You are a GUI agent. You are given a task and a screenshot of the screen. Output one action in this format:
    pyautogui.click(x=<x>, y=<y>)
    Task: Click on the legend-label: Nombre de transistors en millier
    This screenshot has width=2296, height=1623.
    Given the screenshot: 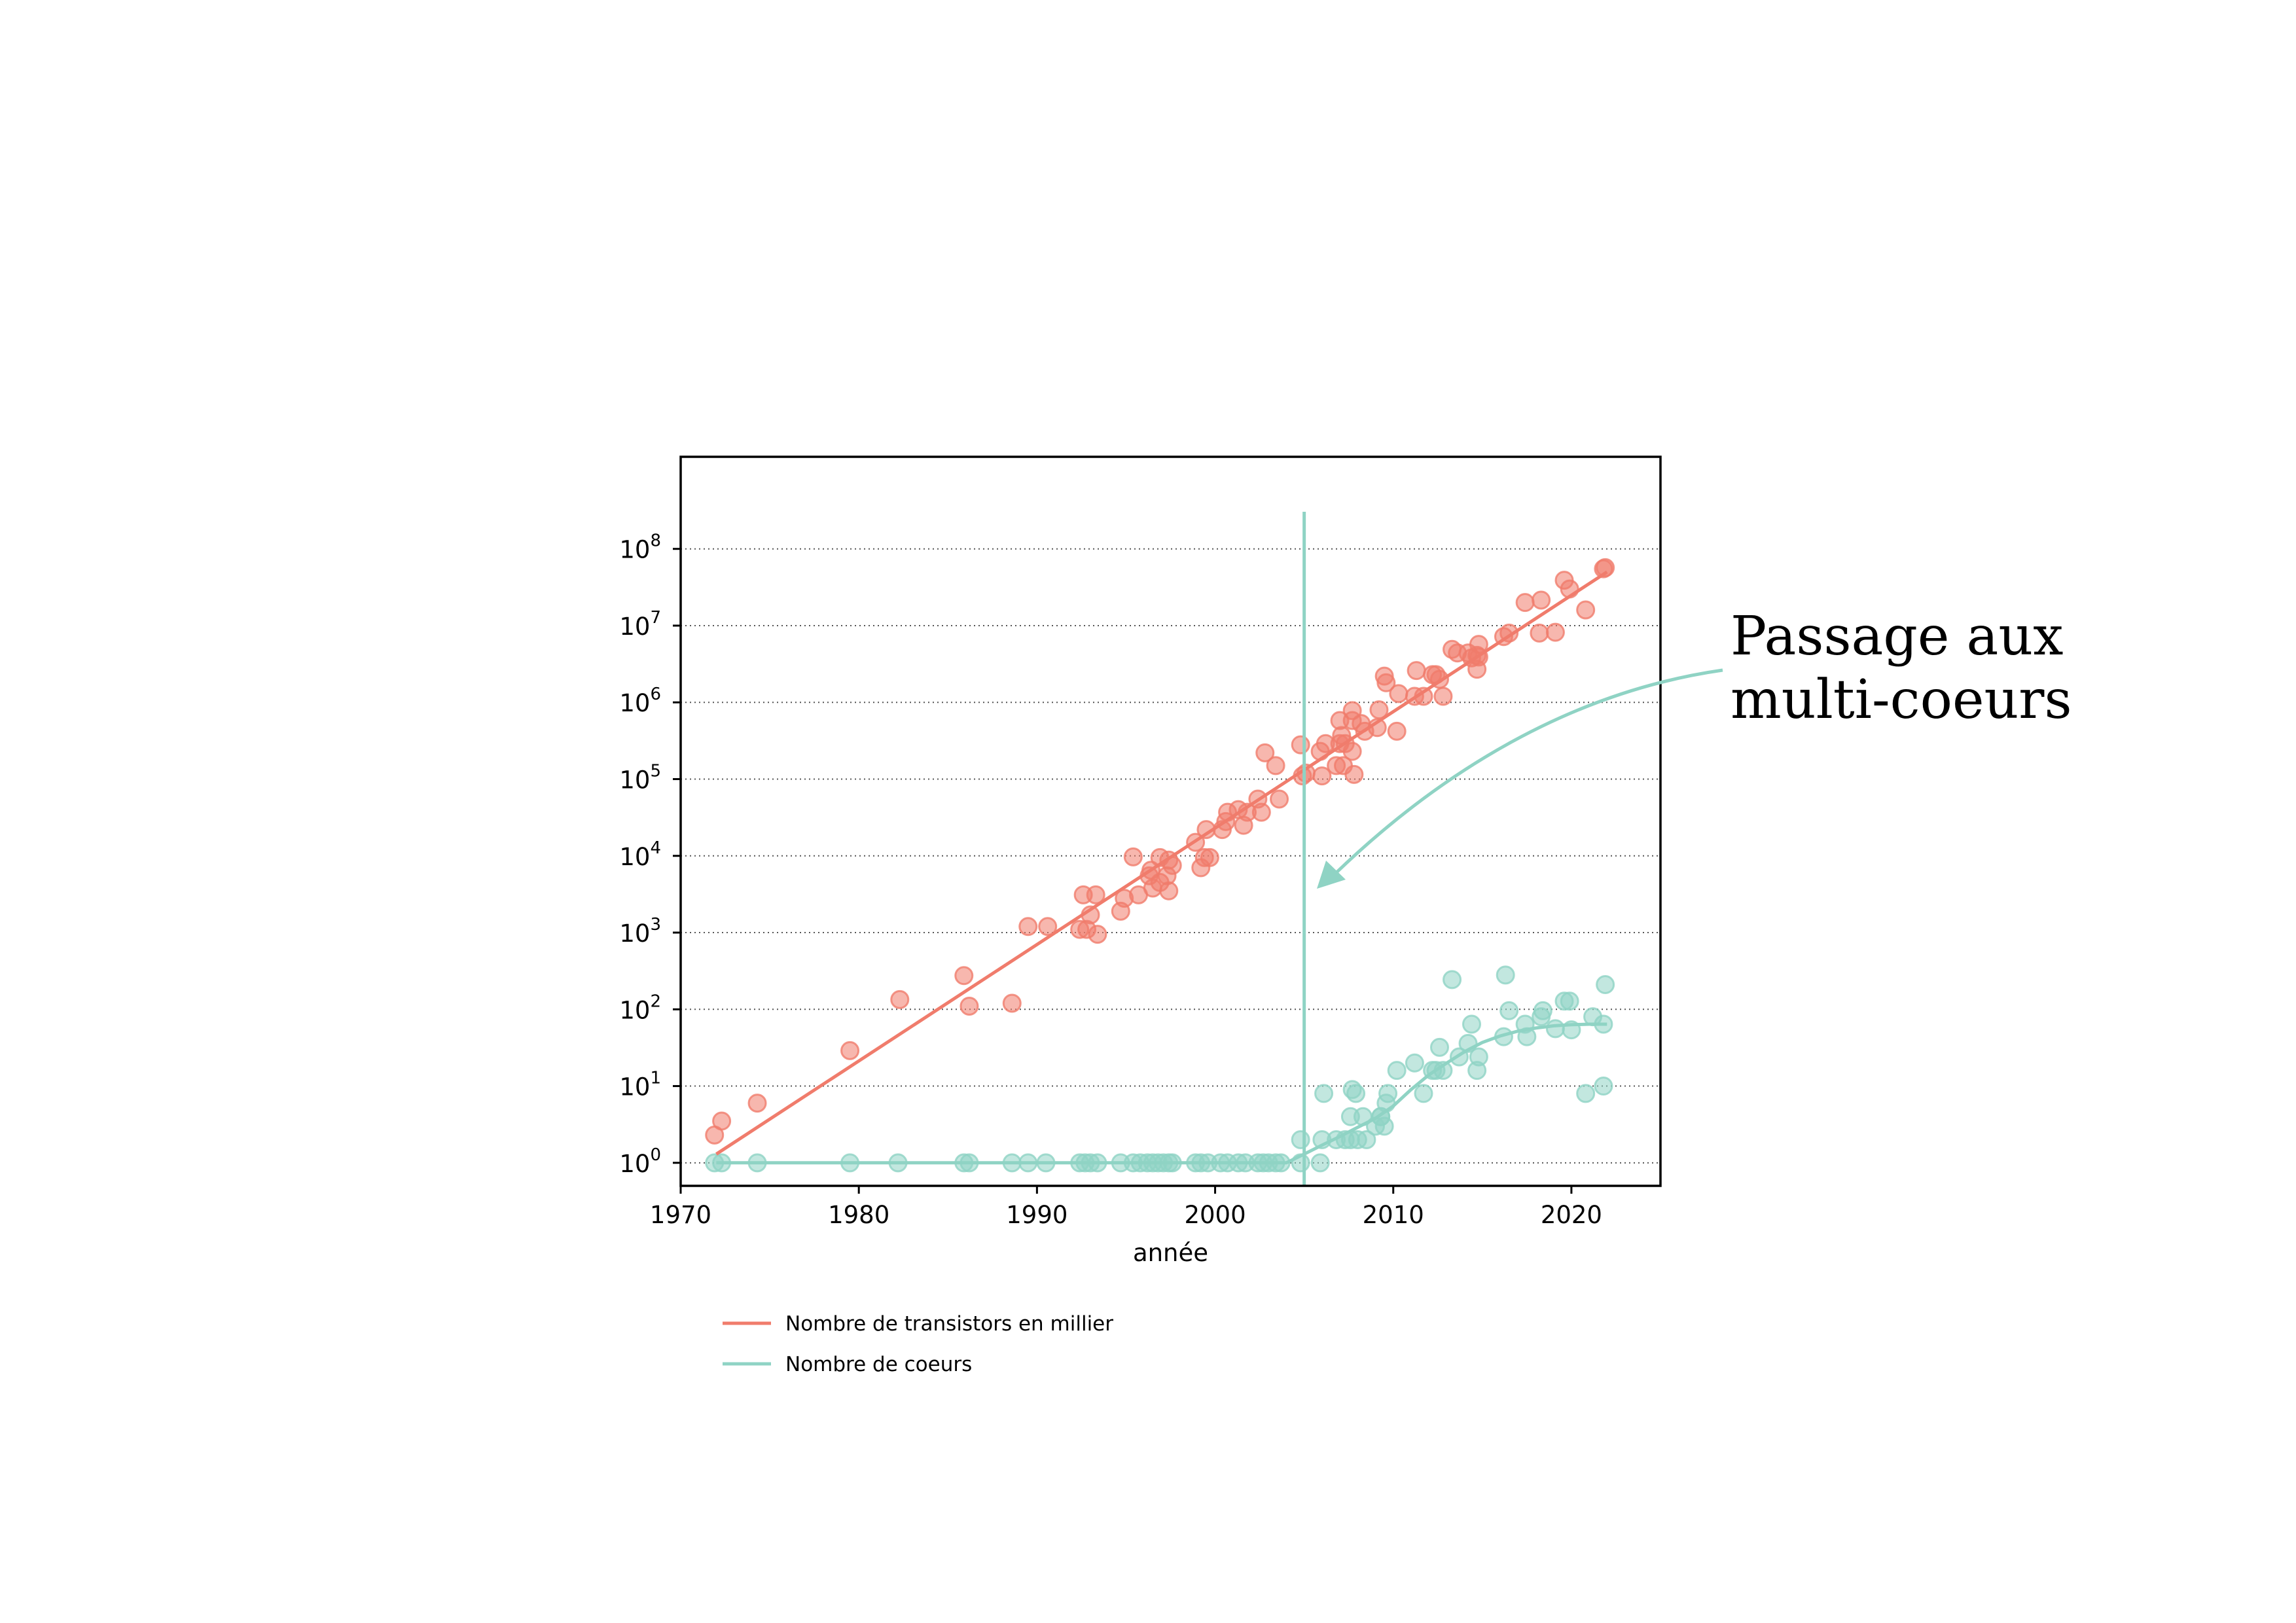 What is the action you would take?
    pyautogui.click(x=949, y=1324)
    